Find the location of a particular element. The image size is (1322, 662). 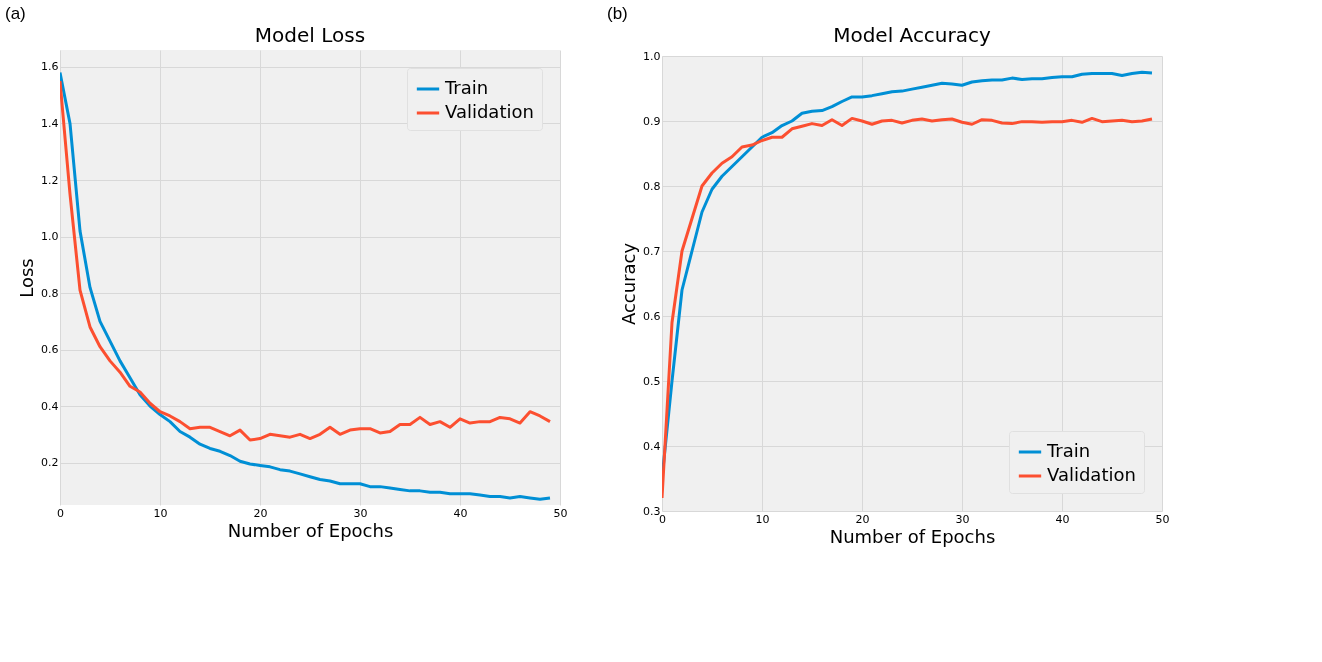

y-axis-title: Loss is located at coordinates (27, 278).